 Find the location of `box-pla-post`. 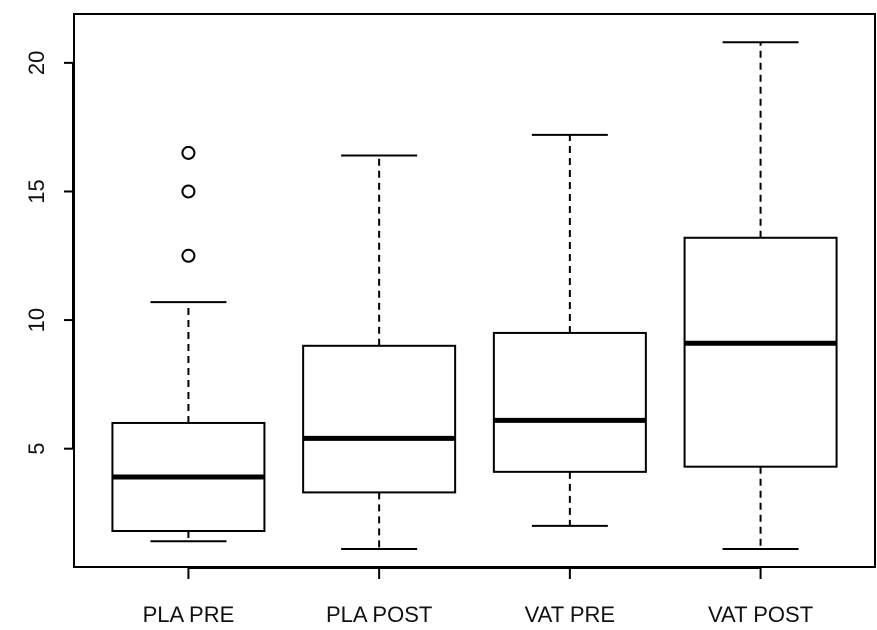

box-pla-post is located at coordinates (379, 352).